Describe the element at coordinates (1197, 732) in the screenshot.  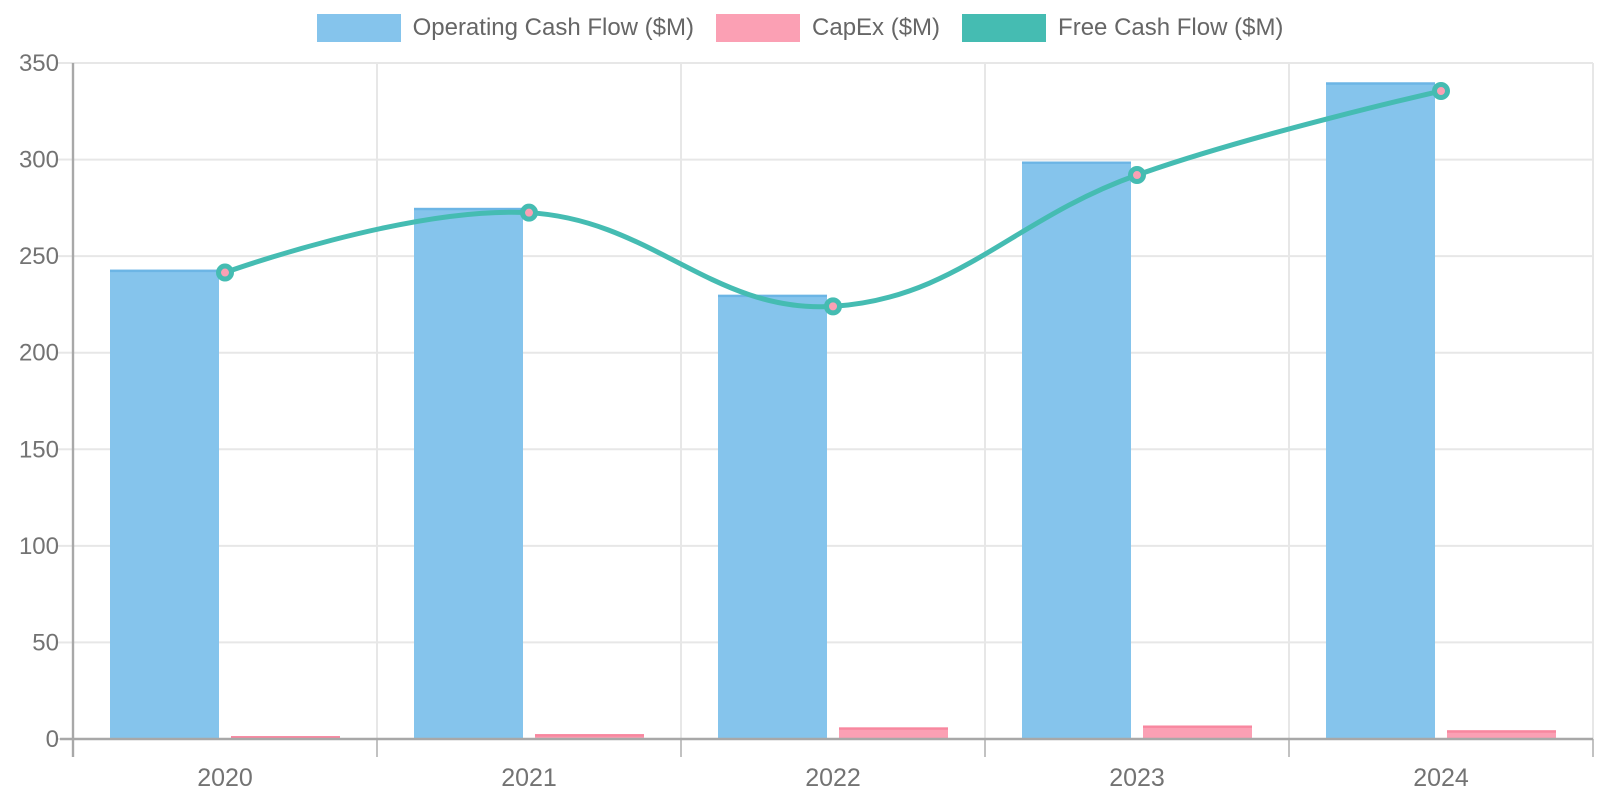
I see `bar-capex-2023` at that location.